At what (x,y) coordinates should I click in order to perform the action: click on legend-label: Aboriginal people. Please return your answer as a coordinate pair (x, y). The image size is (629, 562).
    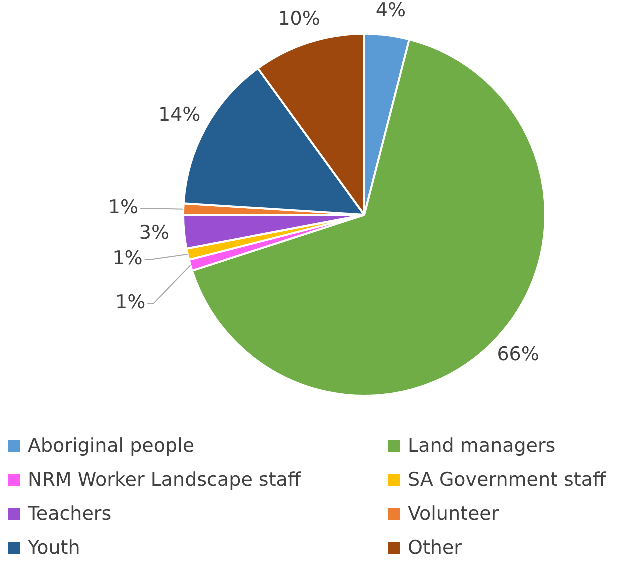
    Looking at the image, I should click on (111, 446).